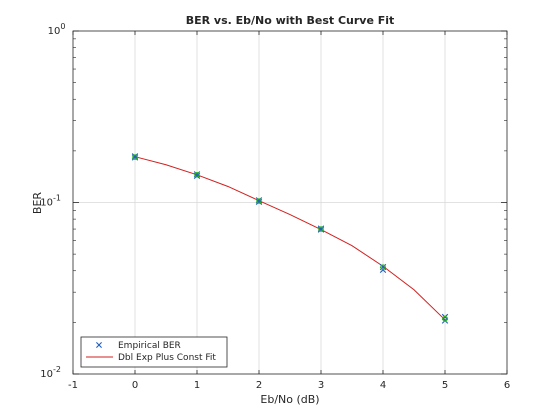 This screenshot has width=560, height=420. What do you see at coordinates (383, 385) in the screenshot?
I see `x-tick-label: 4` at bounding box center [383, 385].